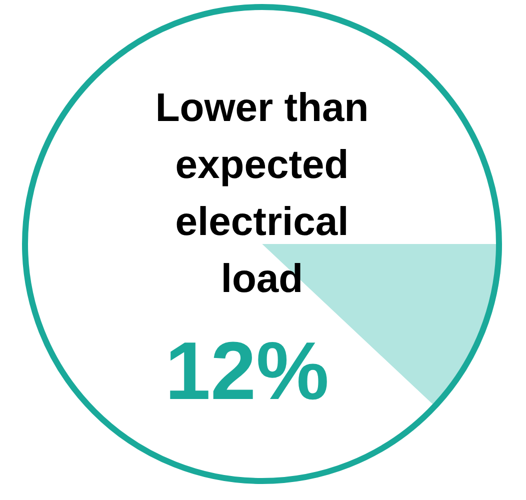  I want to click on text: 12%, so click(247, 371).